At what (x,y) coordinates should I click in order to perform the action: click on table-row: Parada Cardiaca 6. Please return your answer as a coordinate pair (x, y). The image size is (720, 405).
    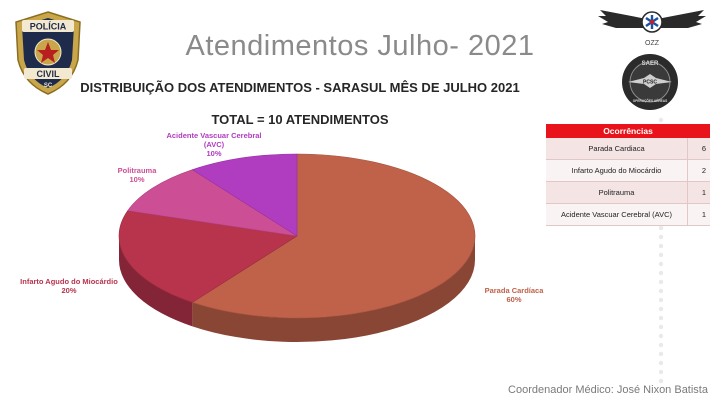
    Looking at the image, I should click on (628, 149).